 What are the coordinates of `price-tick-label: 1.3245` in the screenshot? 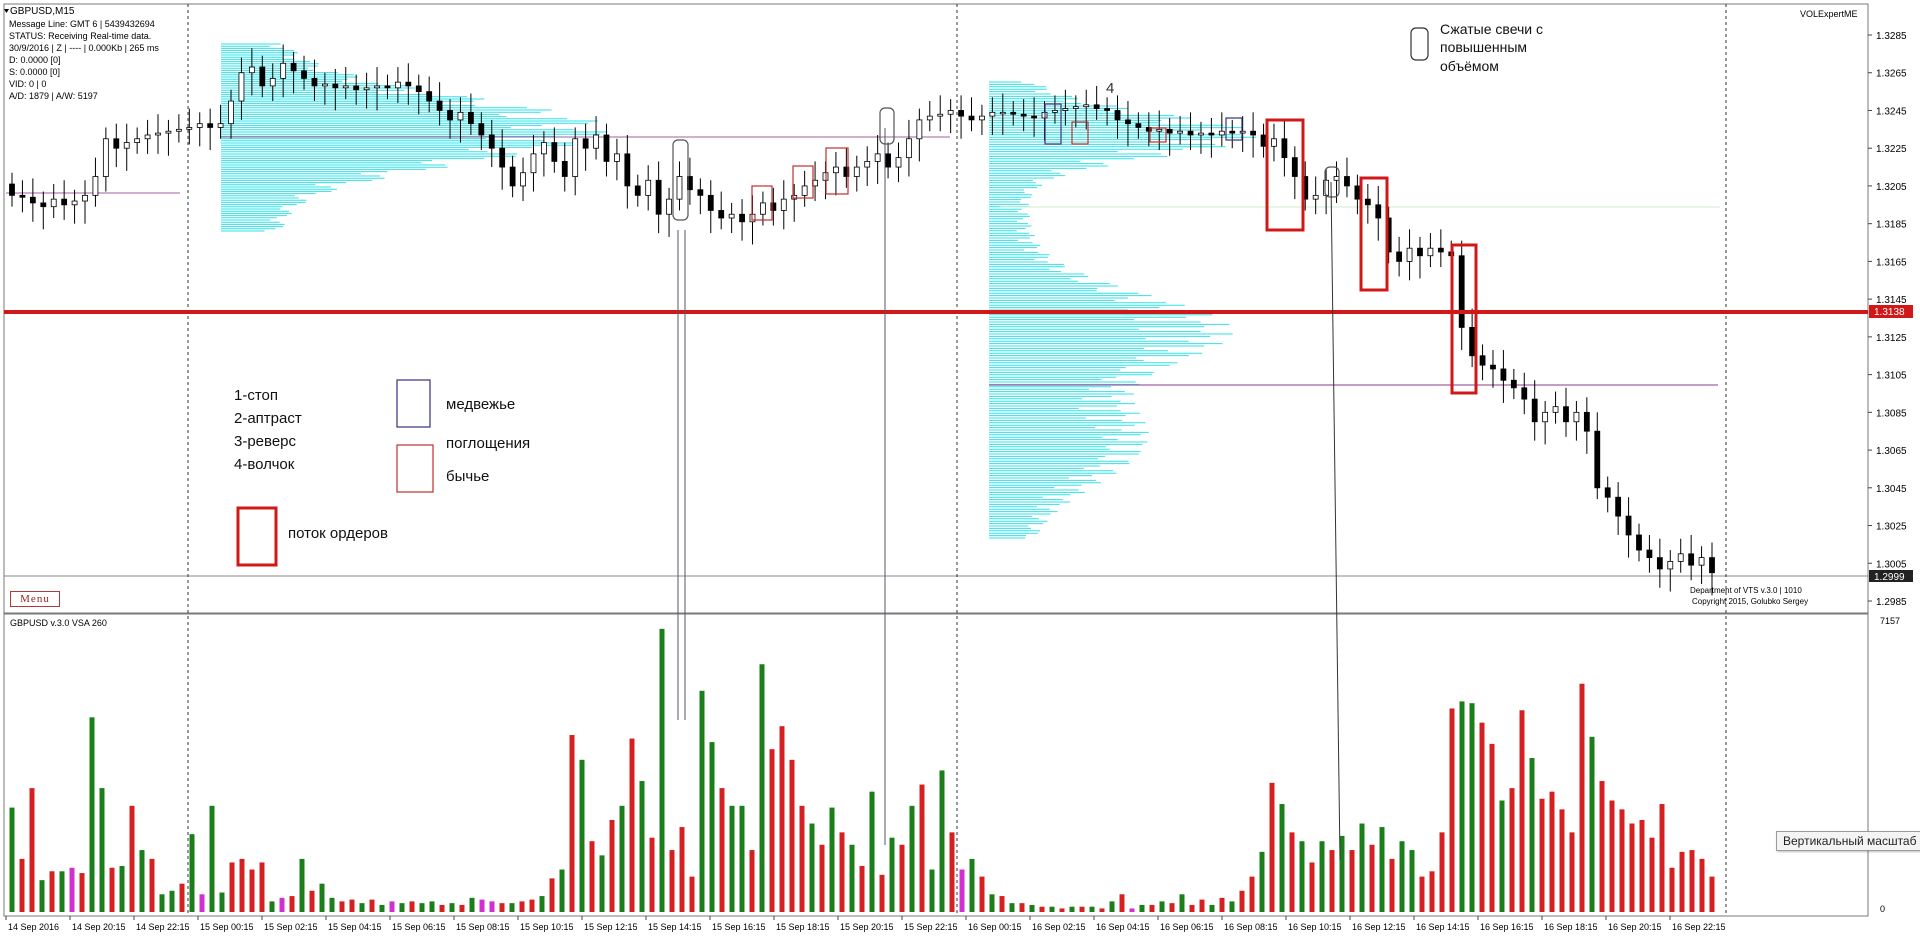 It's located at (1891, 111).